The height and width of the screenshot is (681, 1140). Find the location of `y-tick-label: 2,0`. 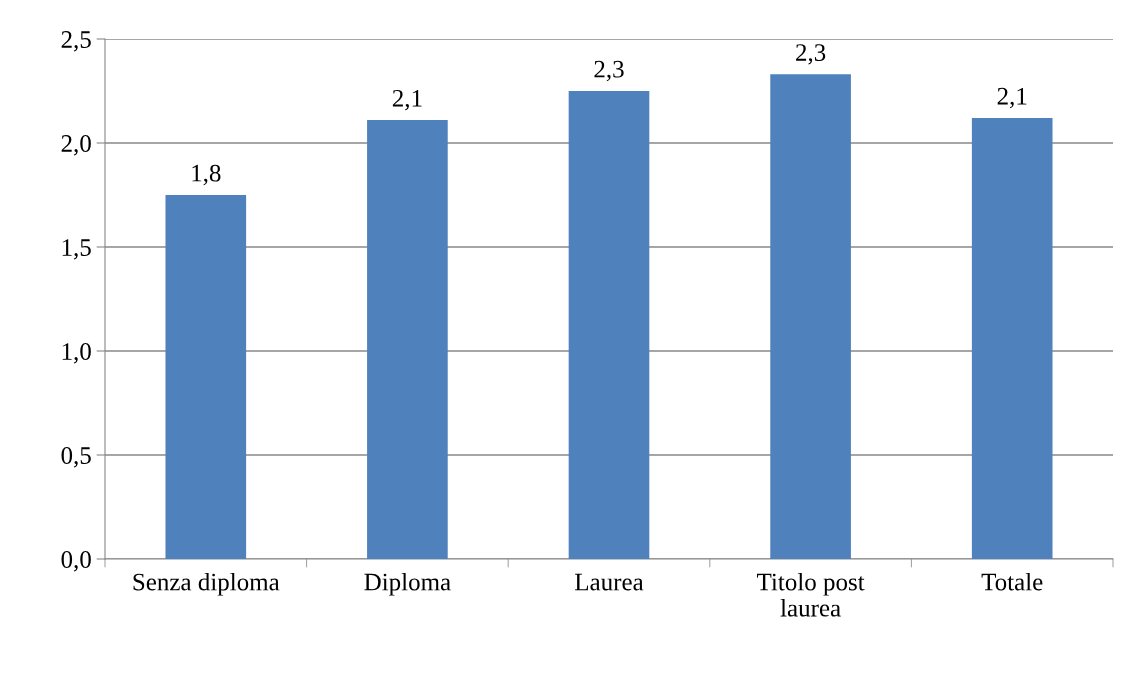

y-tick-label: 2,0 is located at coordinates (76, 145).